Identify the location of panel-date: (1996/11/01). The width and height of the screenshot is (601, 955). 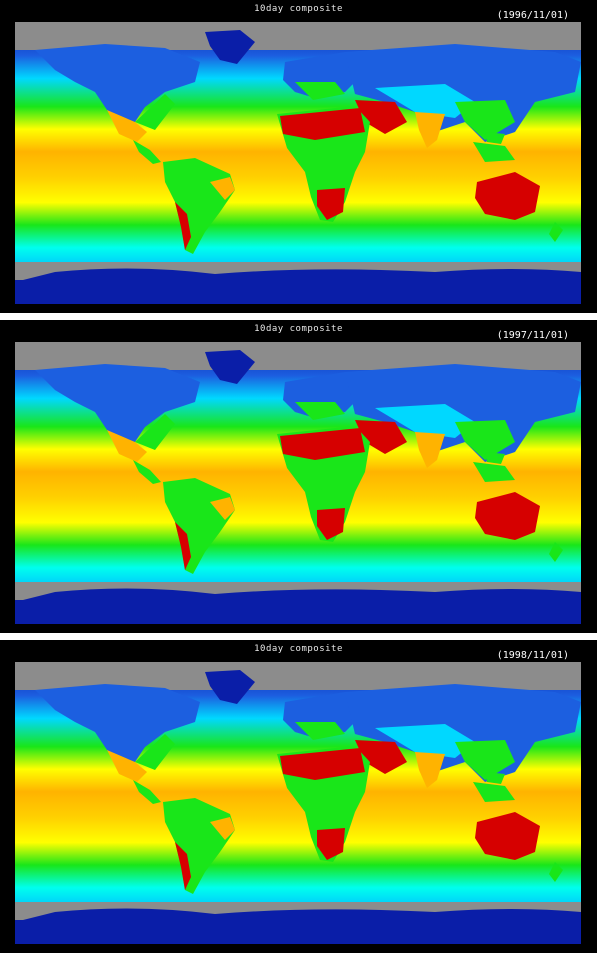
(532, 15).